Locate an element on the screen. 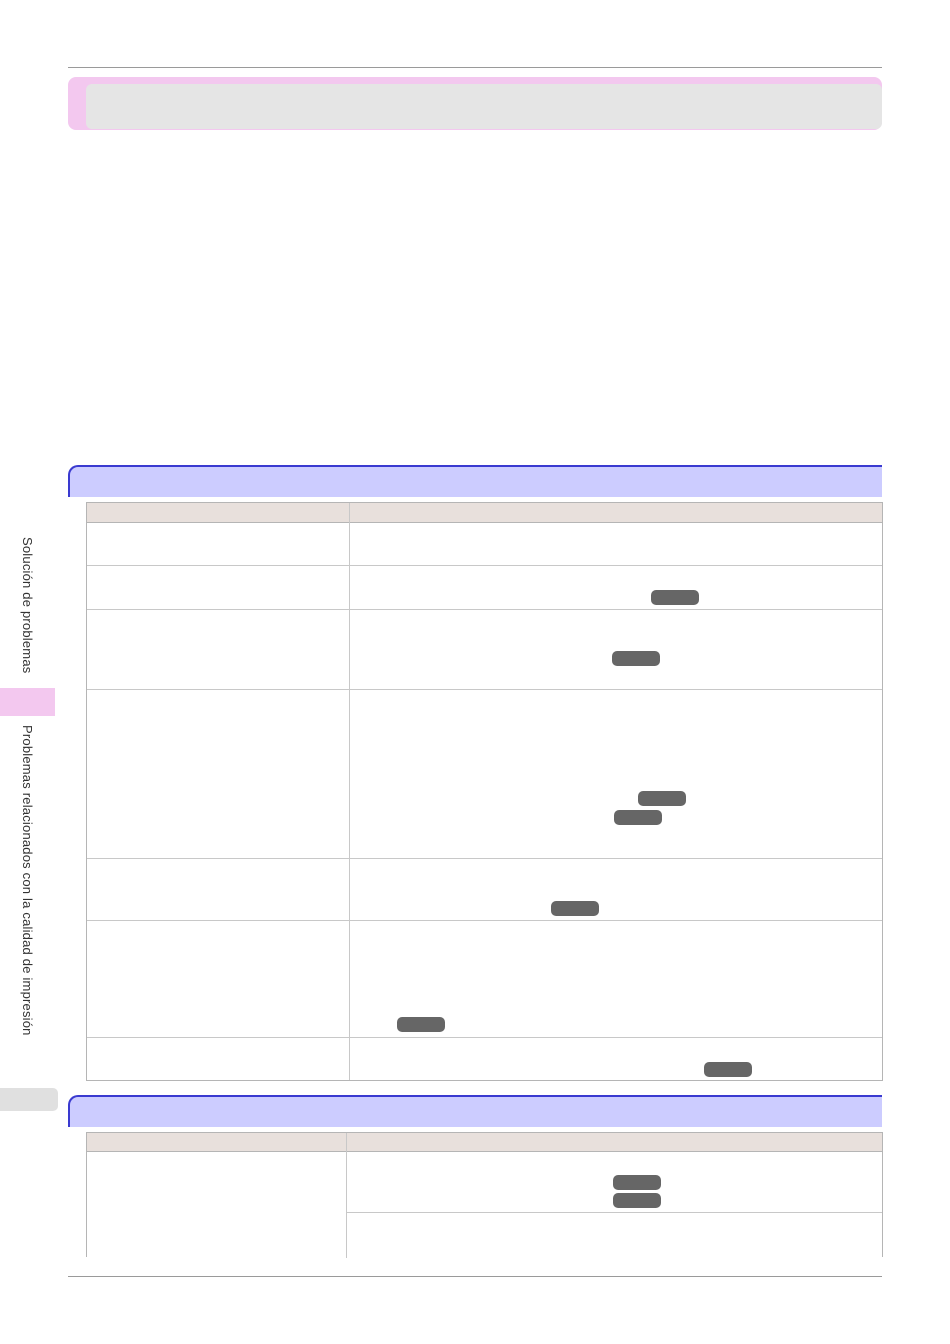 Image resolution: width=950 pixels, height=1344 pixels. title-box is located at coordinates (475, 103).